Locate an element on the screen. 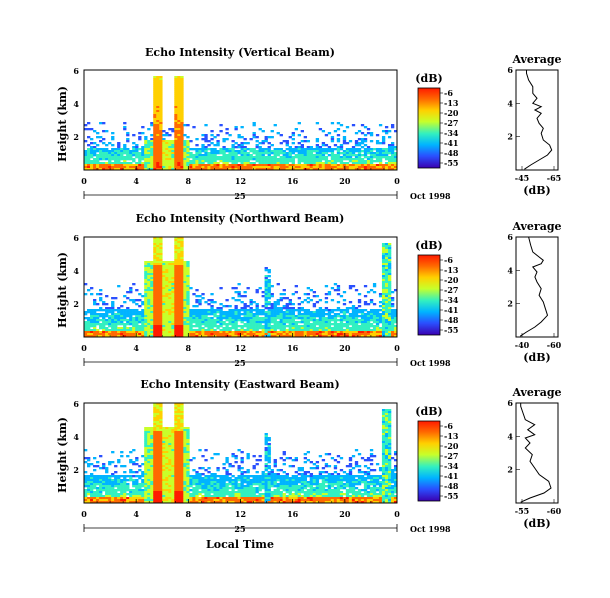 The width and height of the screenshot is (610, 598). colorbar-eastward: (dB)-6-13-20-27-34-41-48-55 is located at coordinates (437, 453).